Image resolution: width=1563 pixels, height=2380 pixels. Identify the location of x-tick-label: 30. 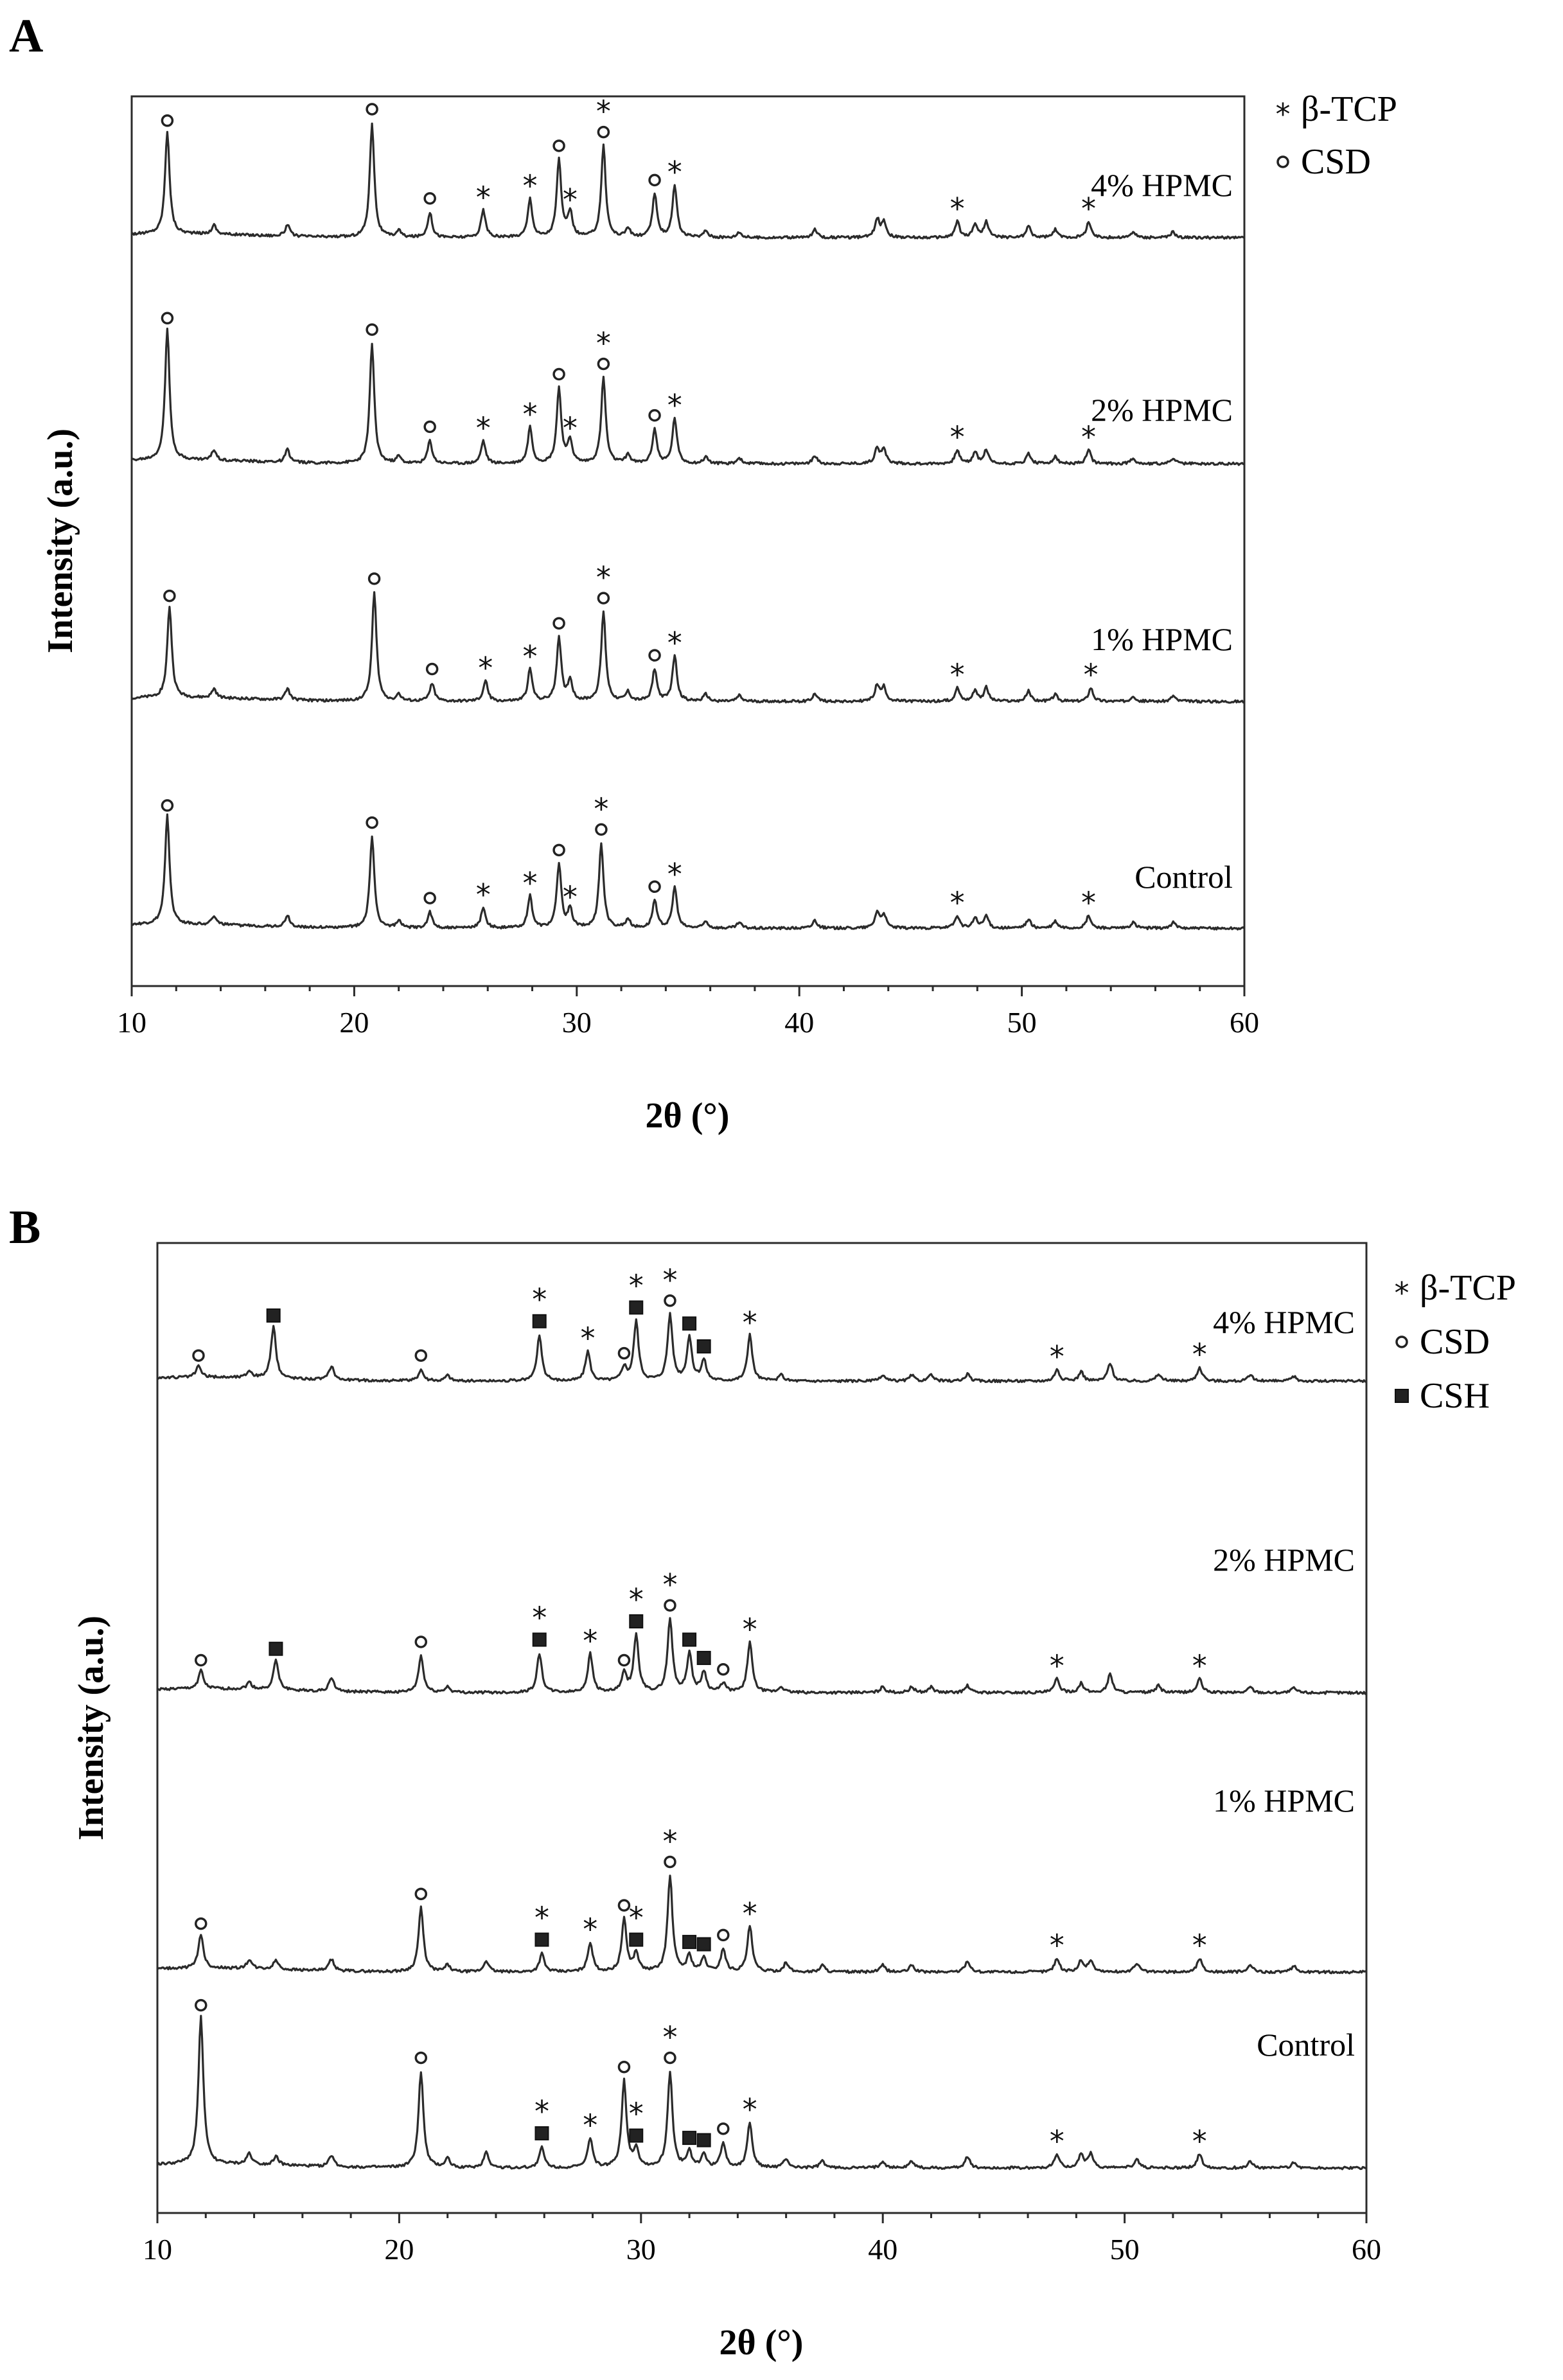
(641, 2249).